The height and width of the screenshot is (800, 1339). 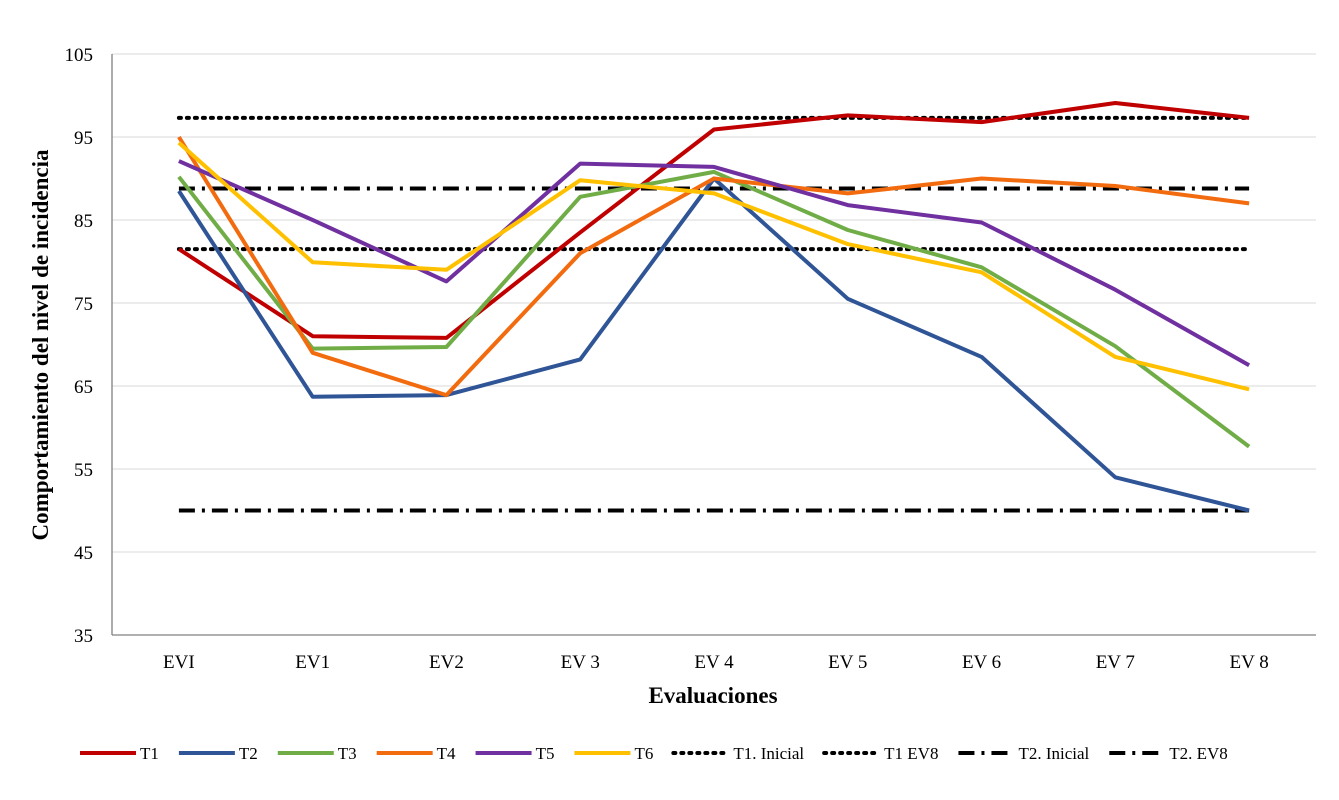 What do you see at coordinates (149, 753) in the screenshot?
I see `legend-label-t1: T1` at bounding box center [149, 753].